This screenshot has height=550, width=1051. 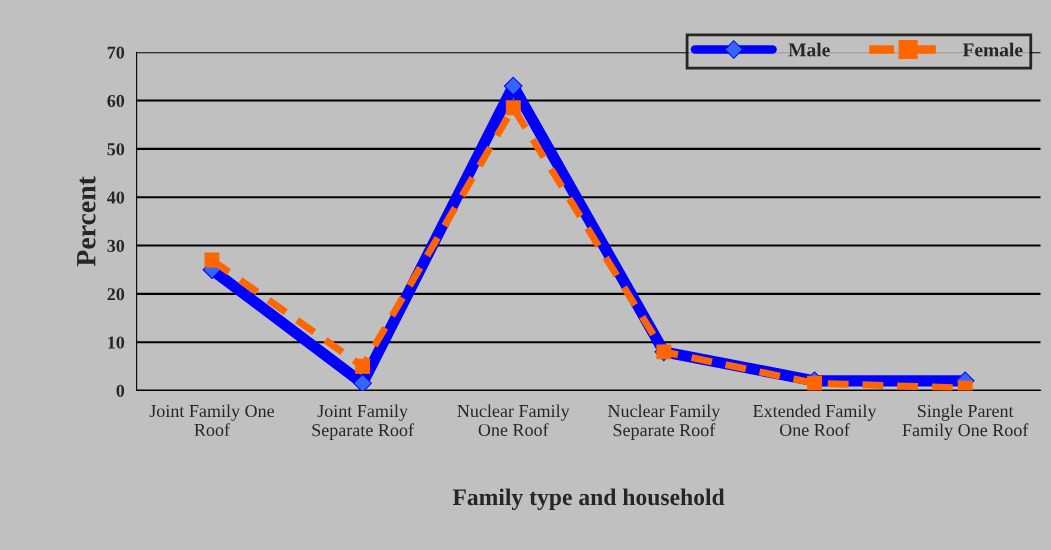 What do you see at coordinates (588, 499) in the screenshot?
I see `x-axis-title: Family type and household` at bounding box center [588, 499].